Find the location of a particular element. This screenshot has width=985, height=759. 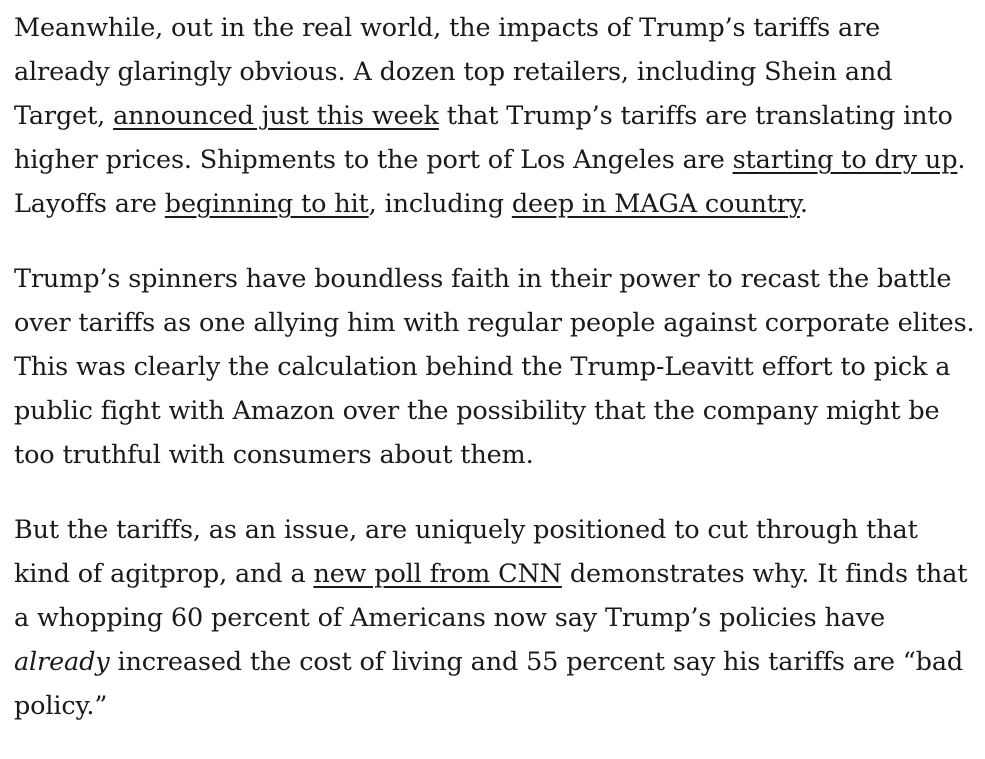

paragraph-text: . Layoffs are is located at coordinates (490, 182).